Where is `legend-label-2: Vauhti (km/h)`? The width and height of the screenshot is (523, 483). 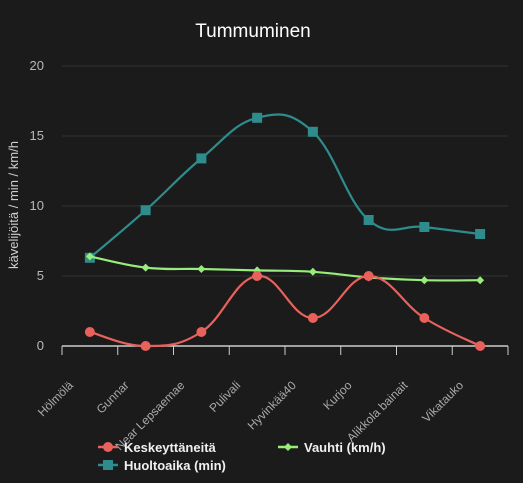
legend-label-2: Vauhti (km/h) is located at coordinates (345, 447).